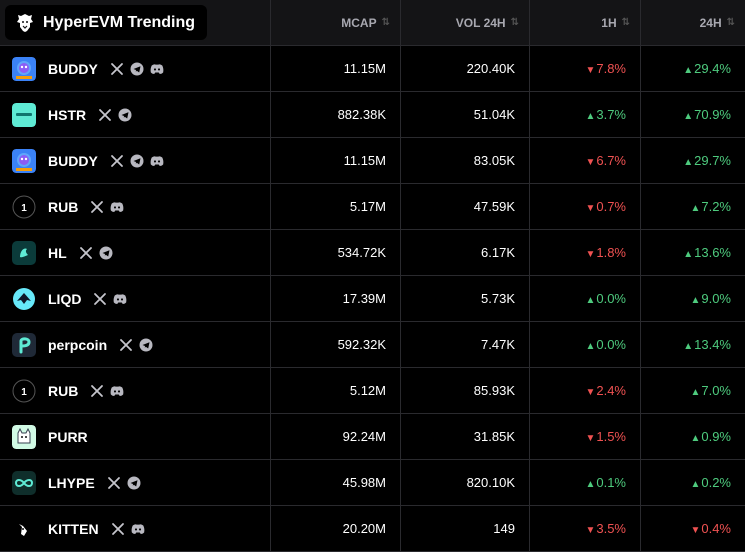 Image resolution: width=745 pixels, height=552 pixels. Describe the element at coordinates (78, 344) in the screenshot. I see `token-symbol: perpcoin` at that location.